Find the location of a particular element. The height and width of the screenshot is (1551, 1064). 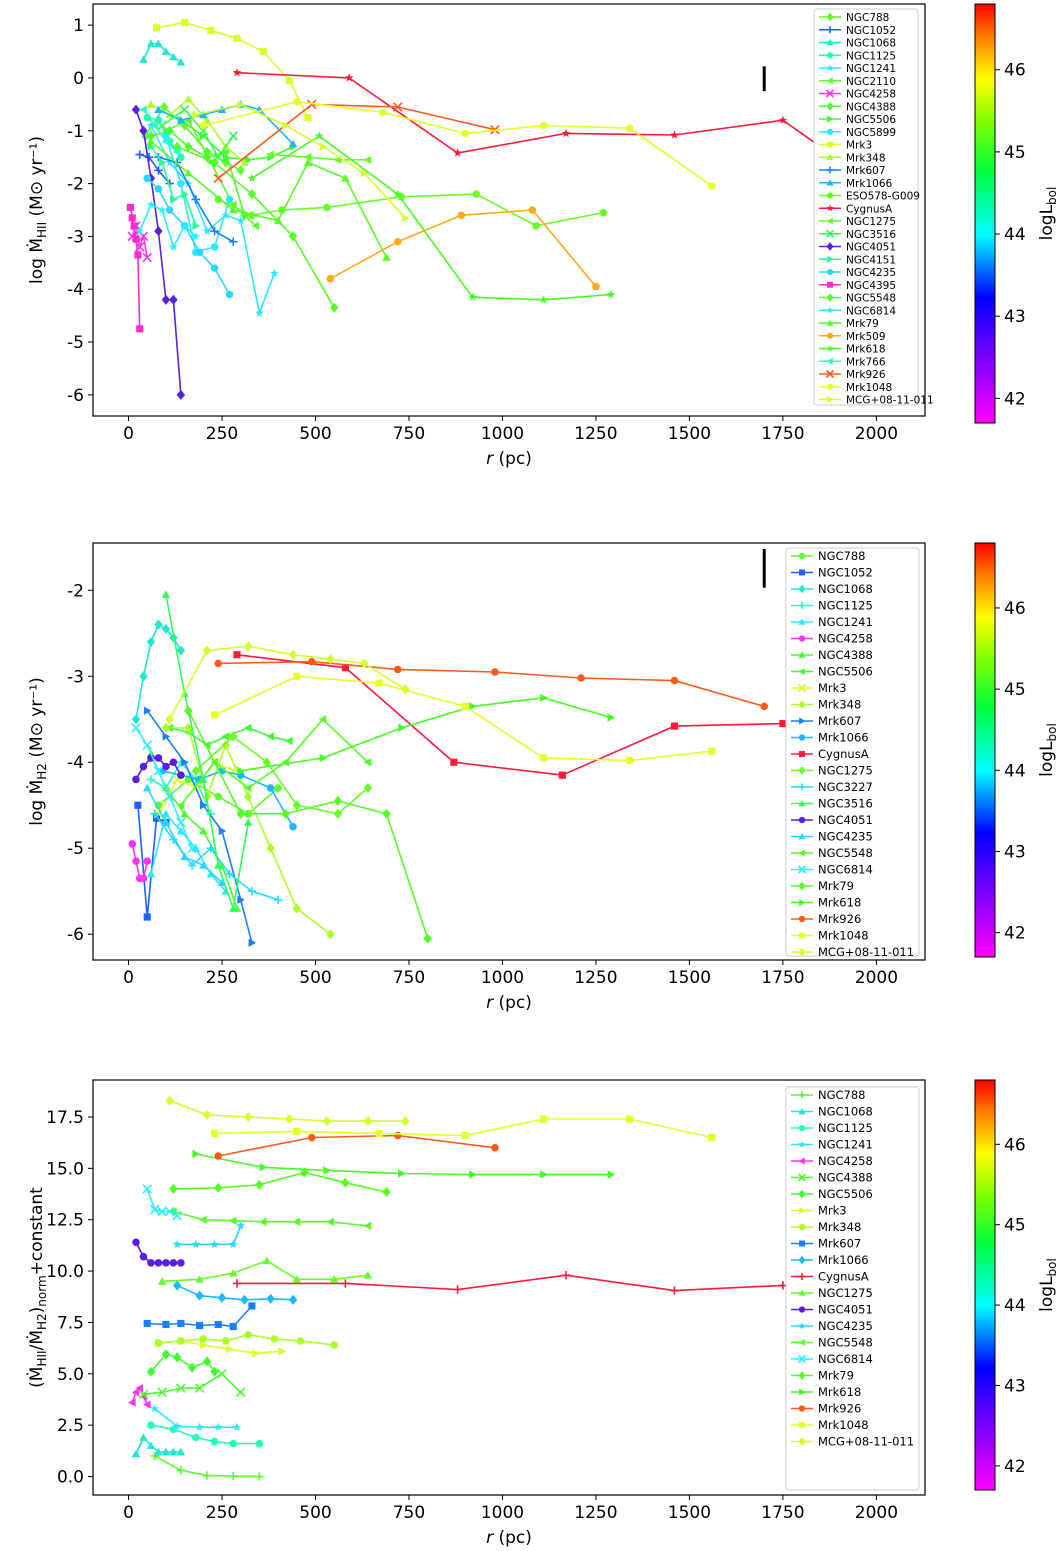

legend-entry: NGC5506 is located at coordinates (832, 1194).